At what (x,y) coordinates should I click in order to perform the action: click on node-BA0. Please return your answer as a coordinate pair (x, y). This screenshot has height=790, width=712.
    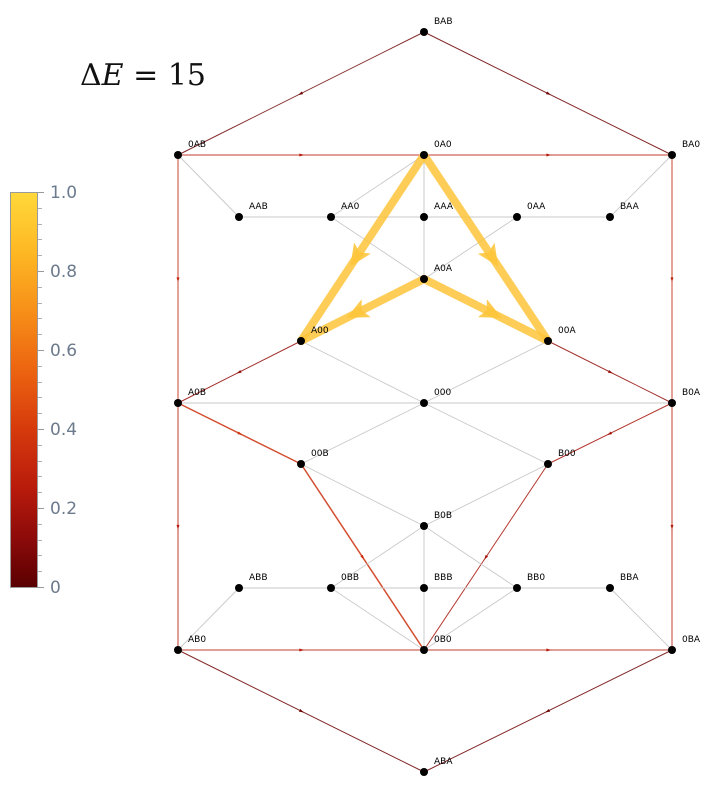
    Looking at the image, I should click on (672, 155).